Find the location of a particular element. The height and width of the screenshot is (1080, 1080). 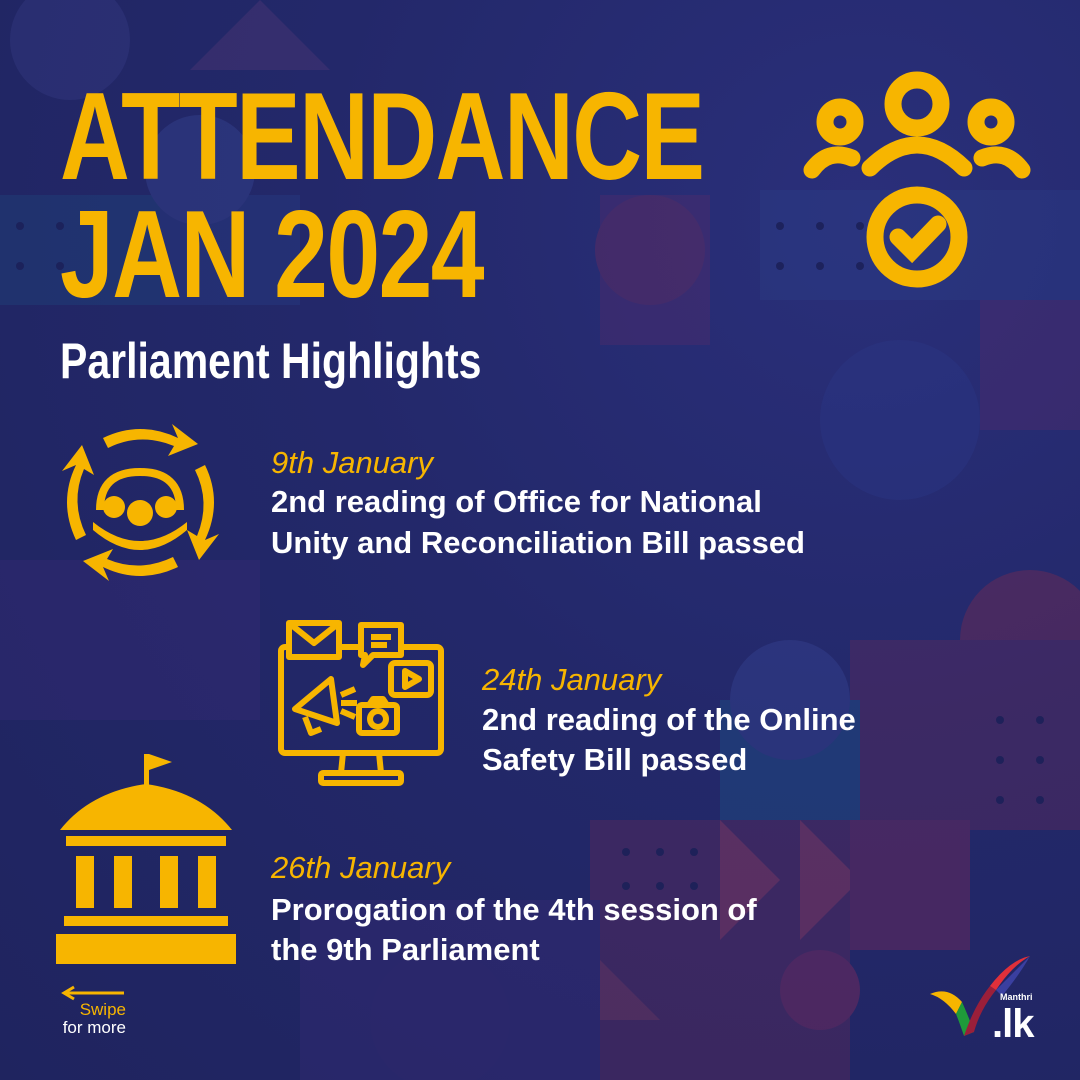

swipe-hint: Swipe for more is located at coordinates (88, 1019).